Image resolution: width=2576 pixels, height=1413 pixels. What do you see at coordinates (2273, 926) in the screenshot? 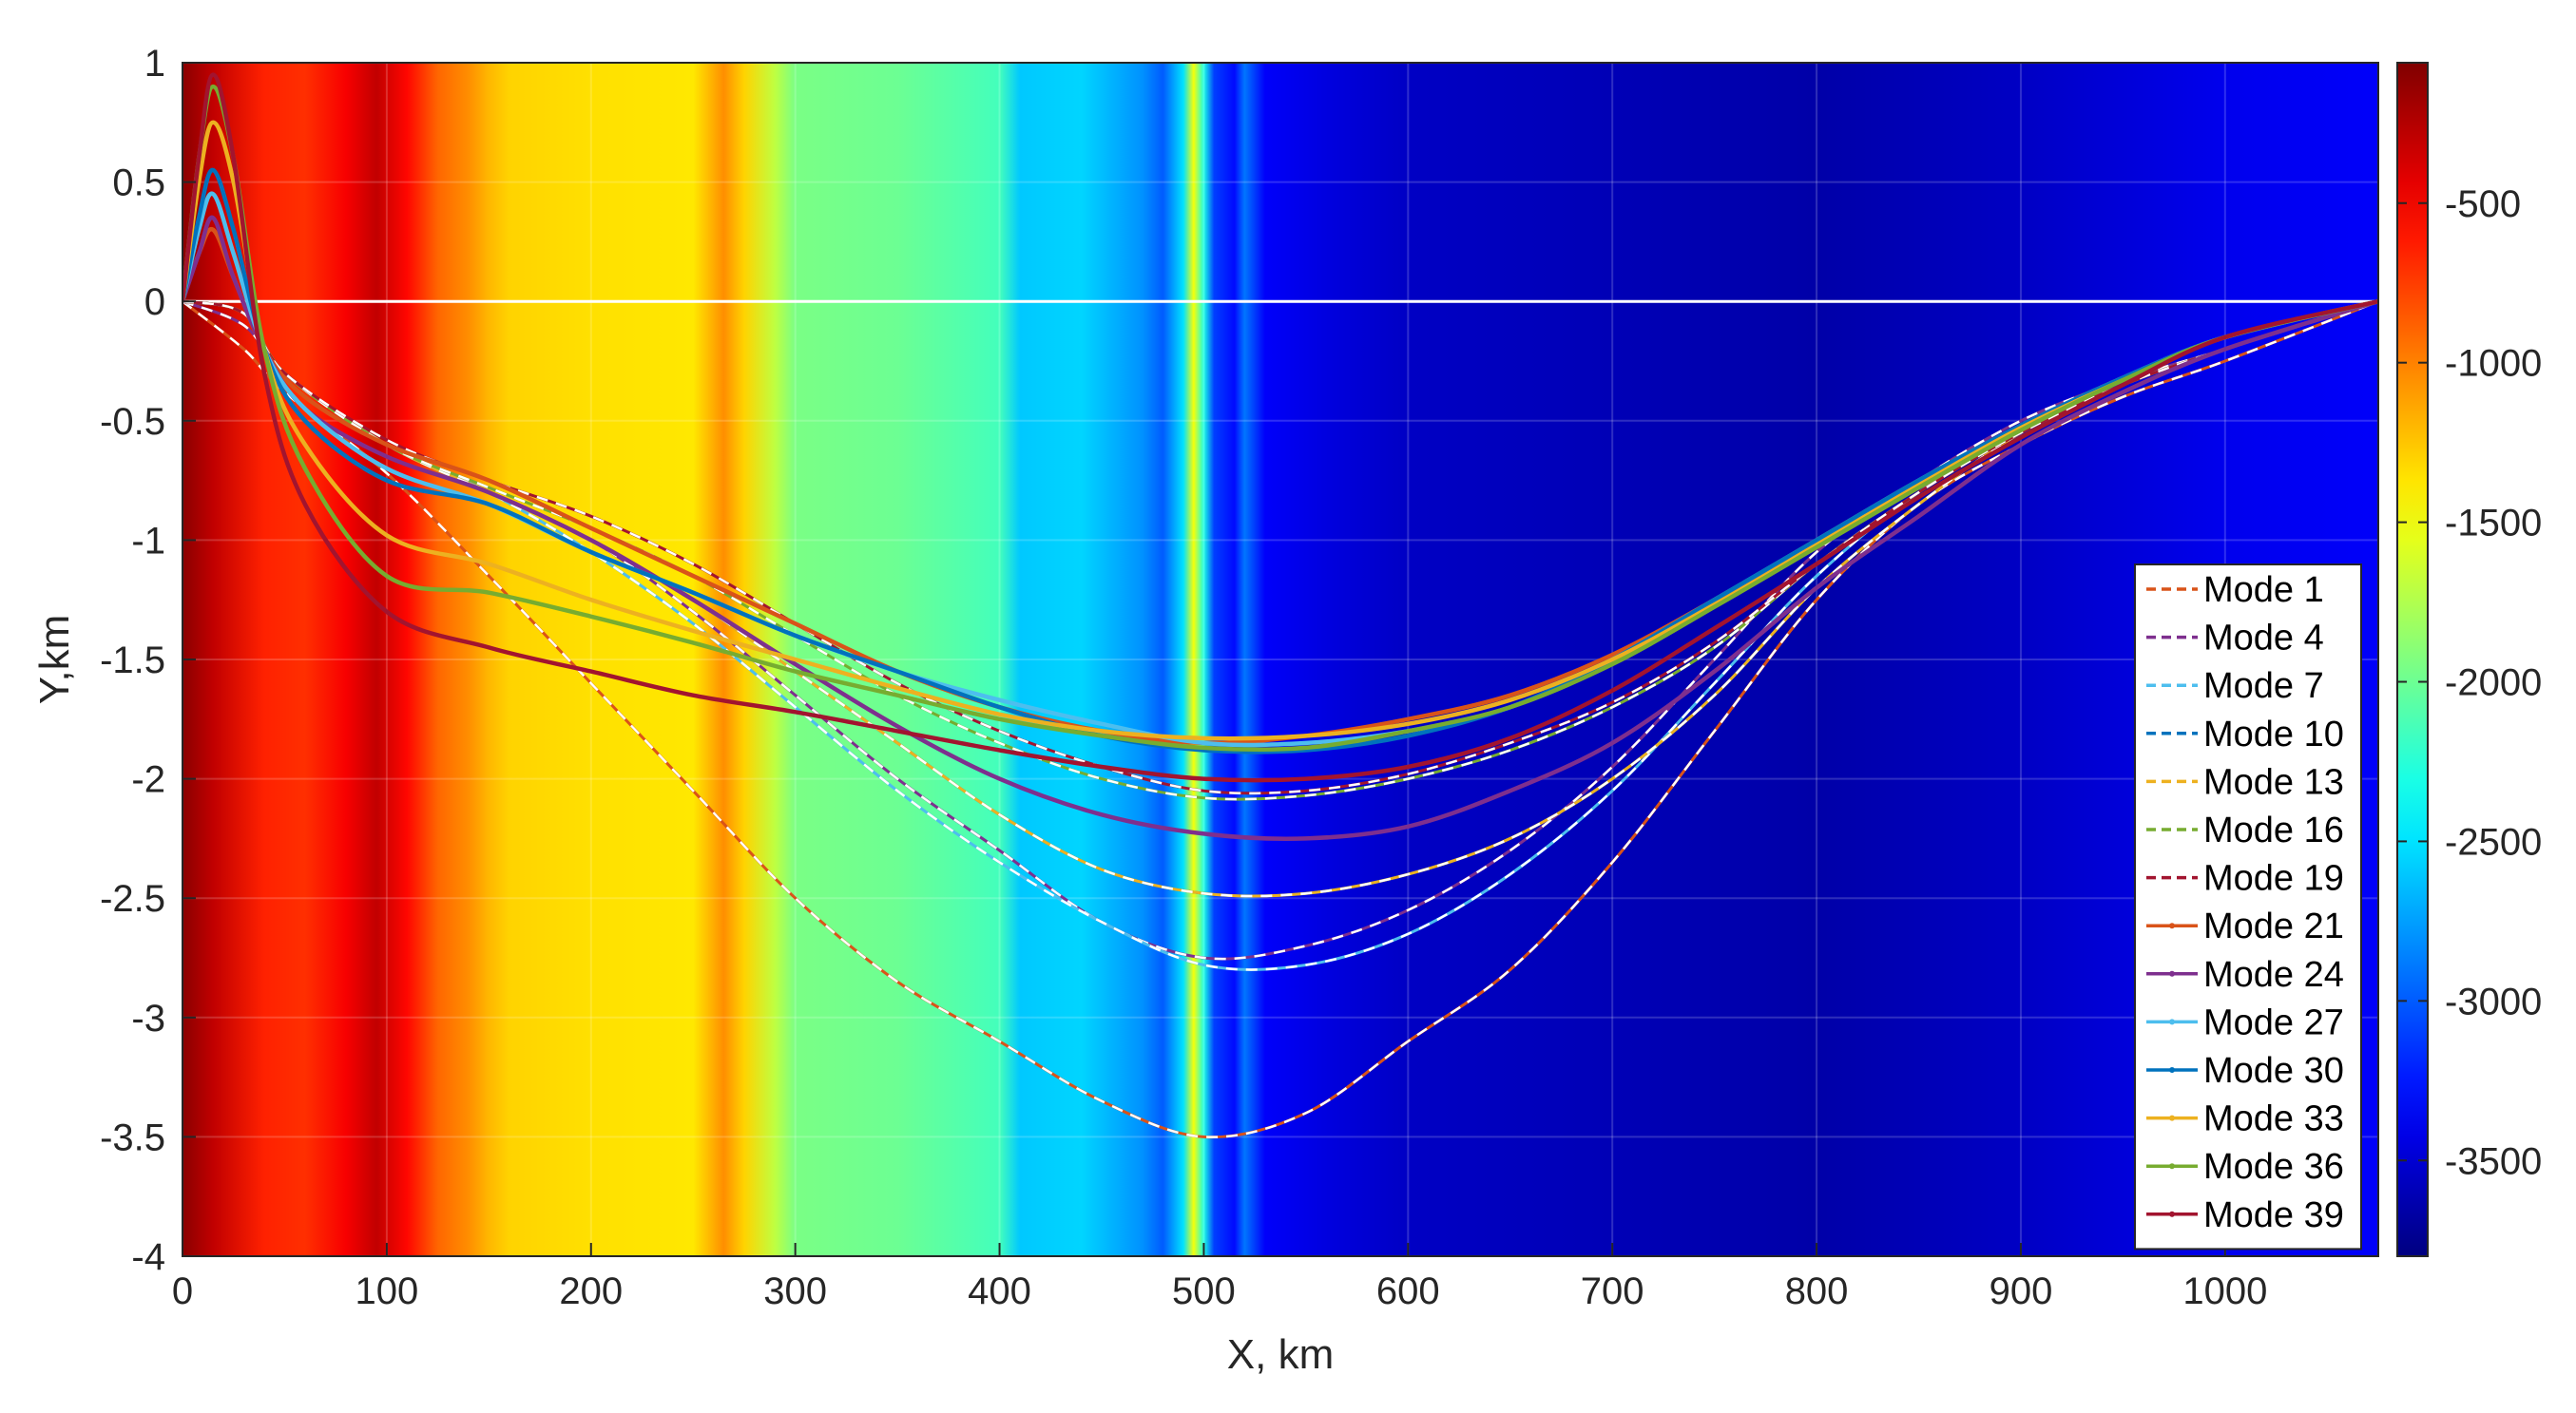
I see `legend-label-mode-21: Mode 21` at bounding box center [2273, 926].